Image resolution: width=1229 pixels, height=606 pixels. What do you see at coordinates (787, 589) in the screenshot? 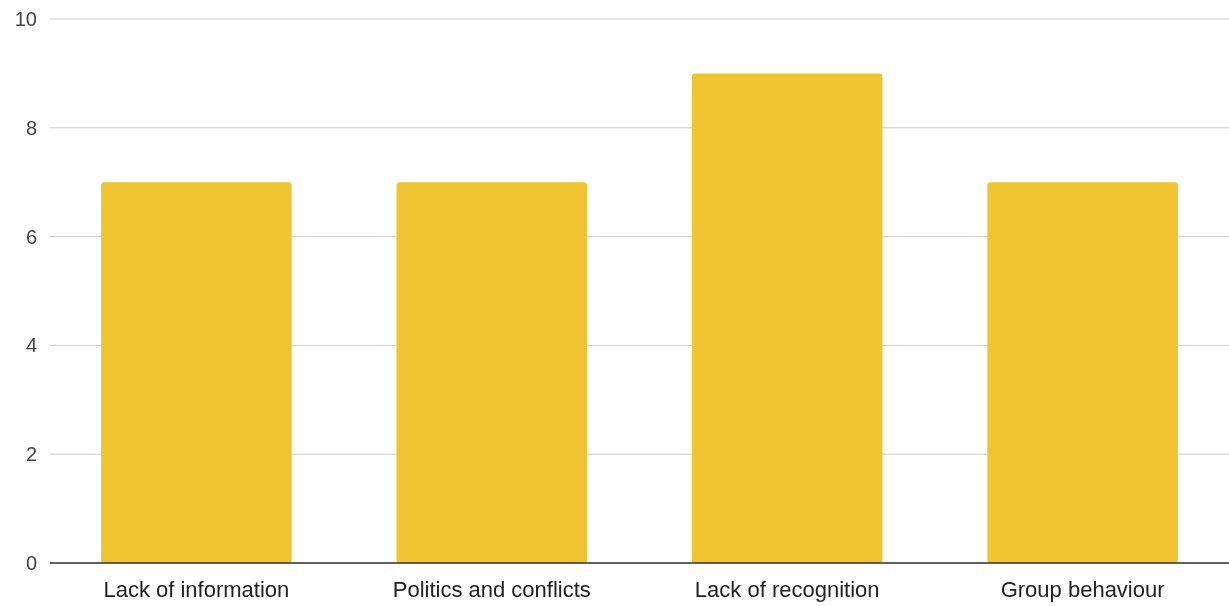
I see `x-tick-label: Lack of recognition` at bounding box center [787, 589].